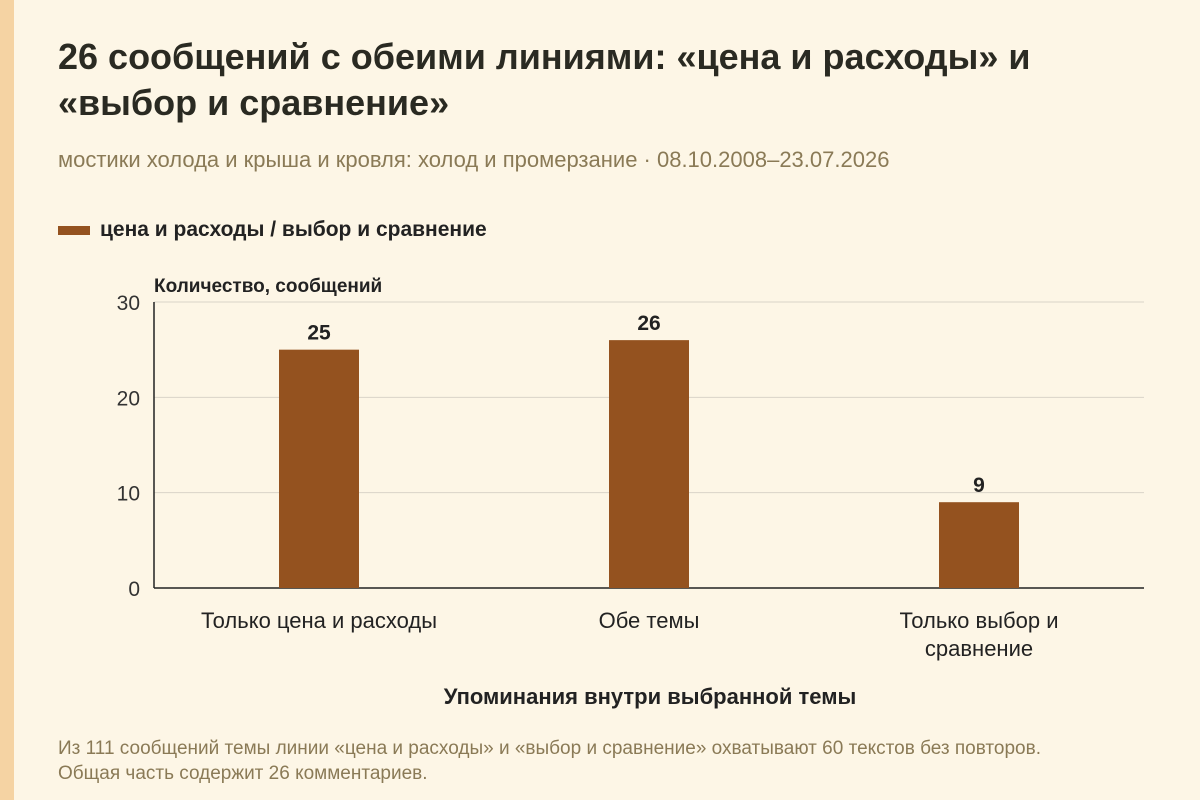  I want to click on legend-swatch, so click(74, 230).